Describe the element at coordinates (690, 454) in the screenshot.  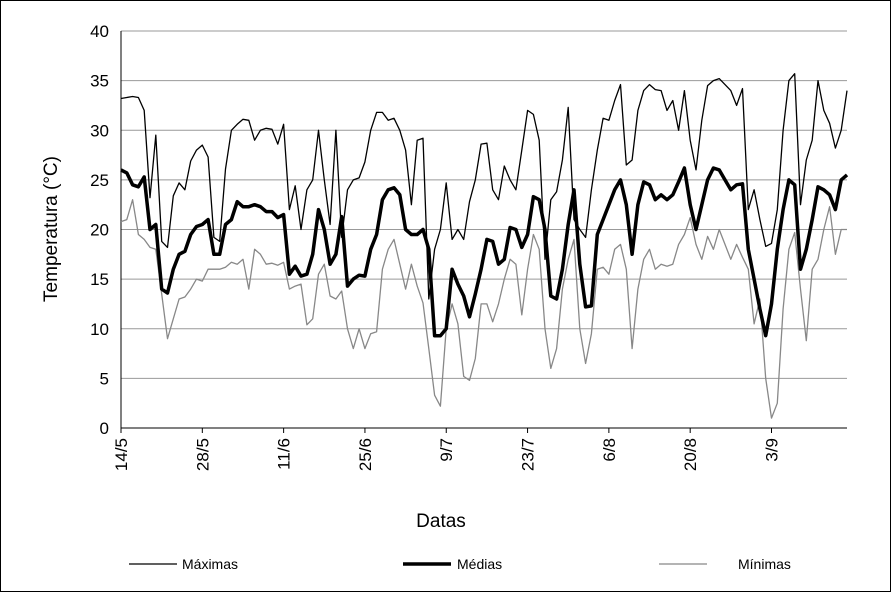
I see `x-tick-label: 20/8` at that location.